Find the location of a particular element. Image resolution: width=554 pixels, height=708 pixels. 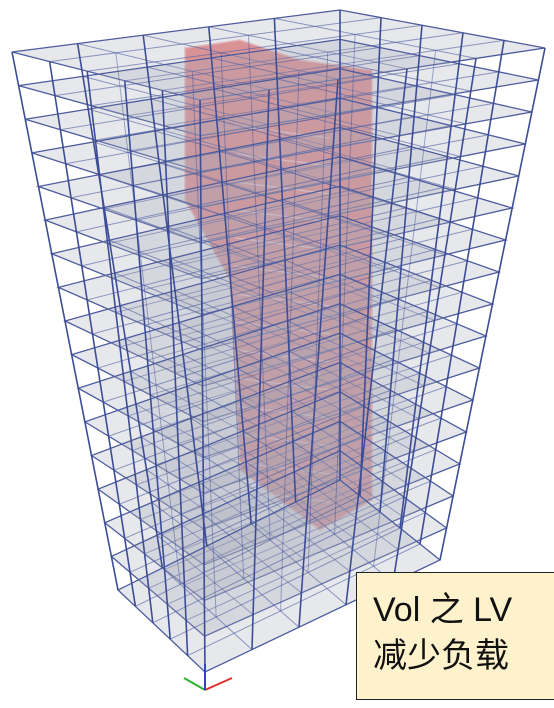

annotation-box: Vol 之 LV 减少负载 is located at coordinates (455, 636).